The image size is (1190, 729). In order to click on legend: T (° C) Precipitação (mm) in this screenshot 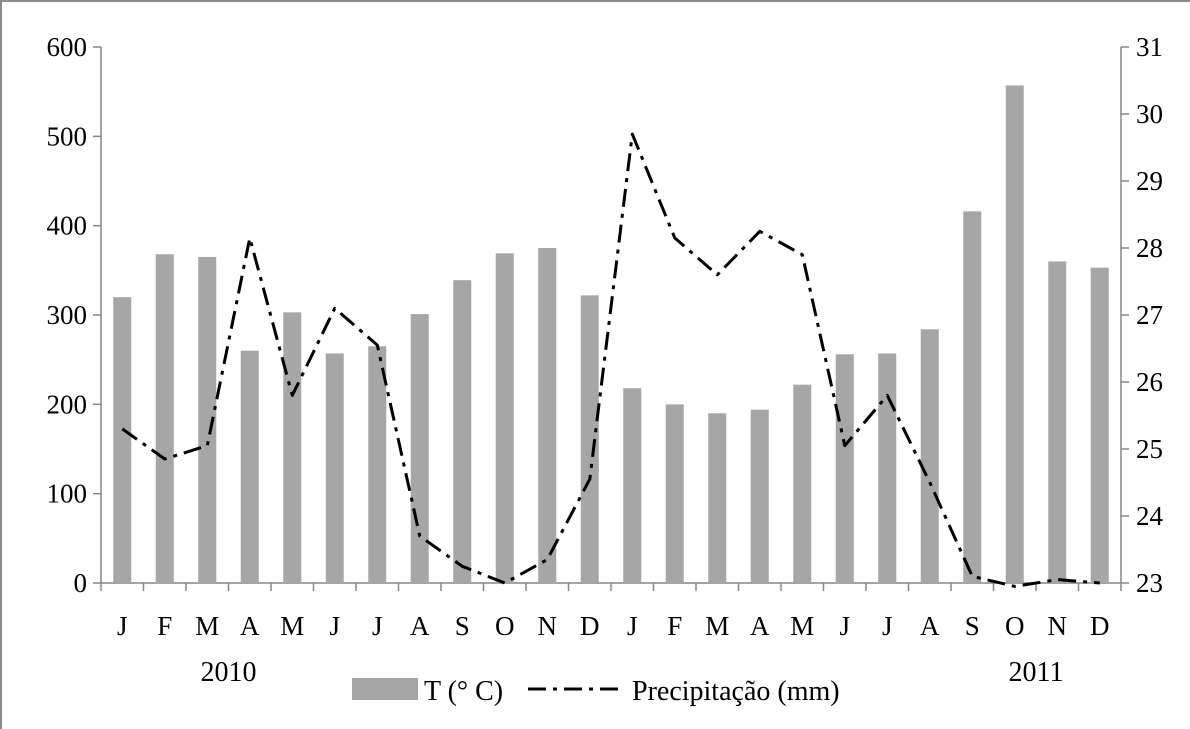, I will do `click(596, 691)`.